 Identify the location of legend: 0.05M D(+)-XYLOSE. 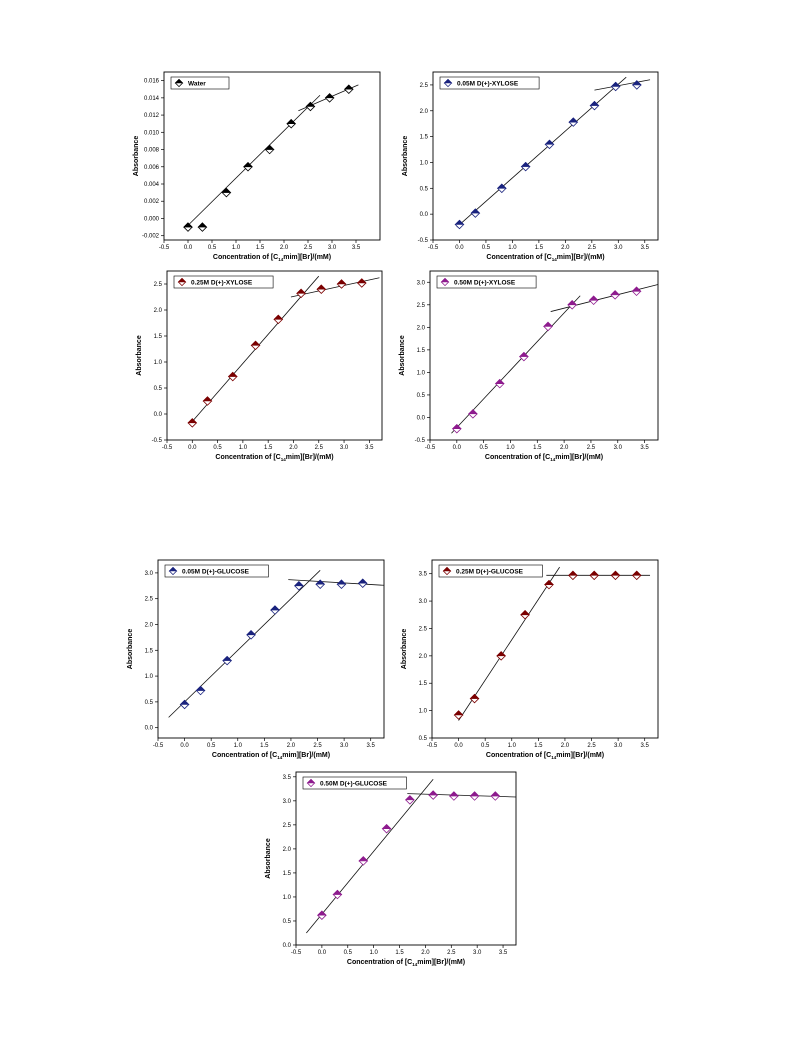
(489, 83).